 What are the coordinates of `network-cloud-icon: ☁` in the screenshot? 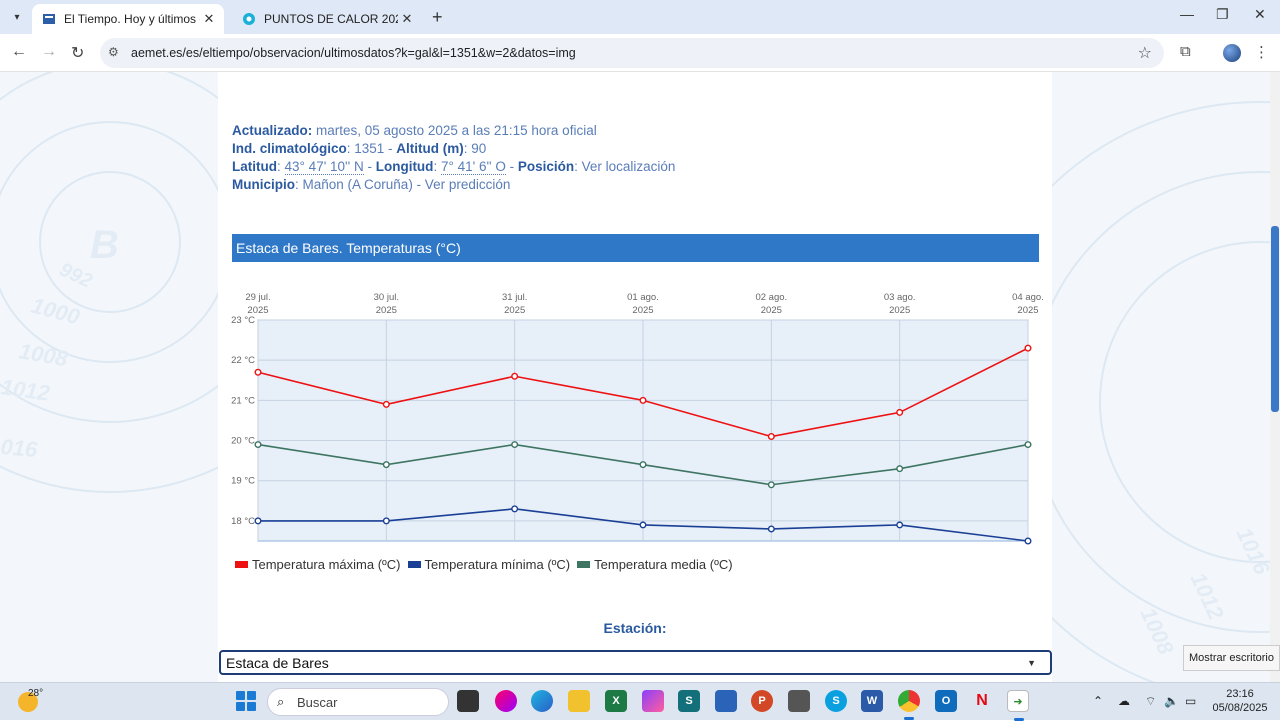 It's located at (1124, 701).